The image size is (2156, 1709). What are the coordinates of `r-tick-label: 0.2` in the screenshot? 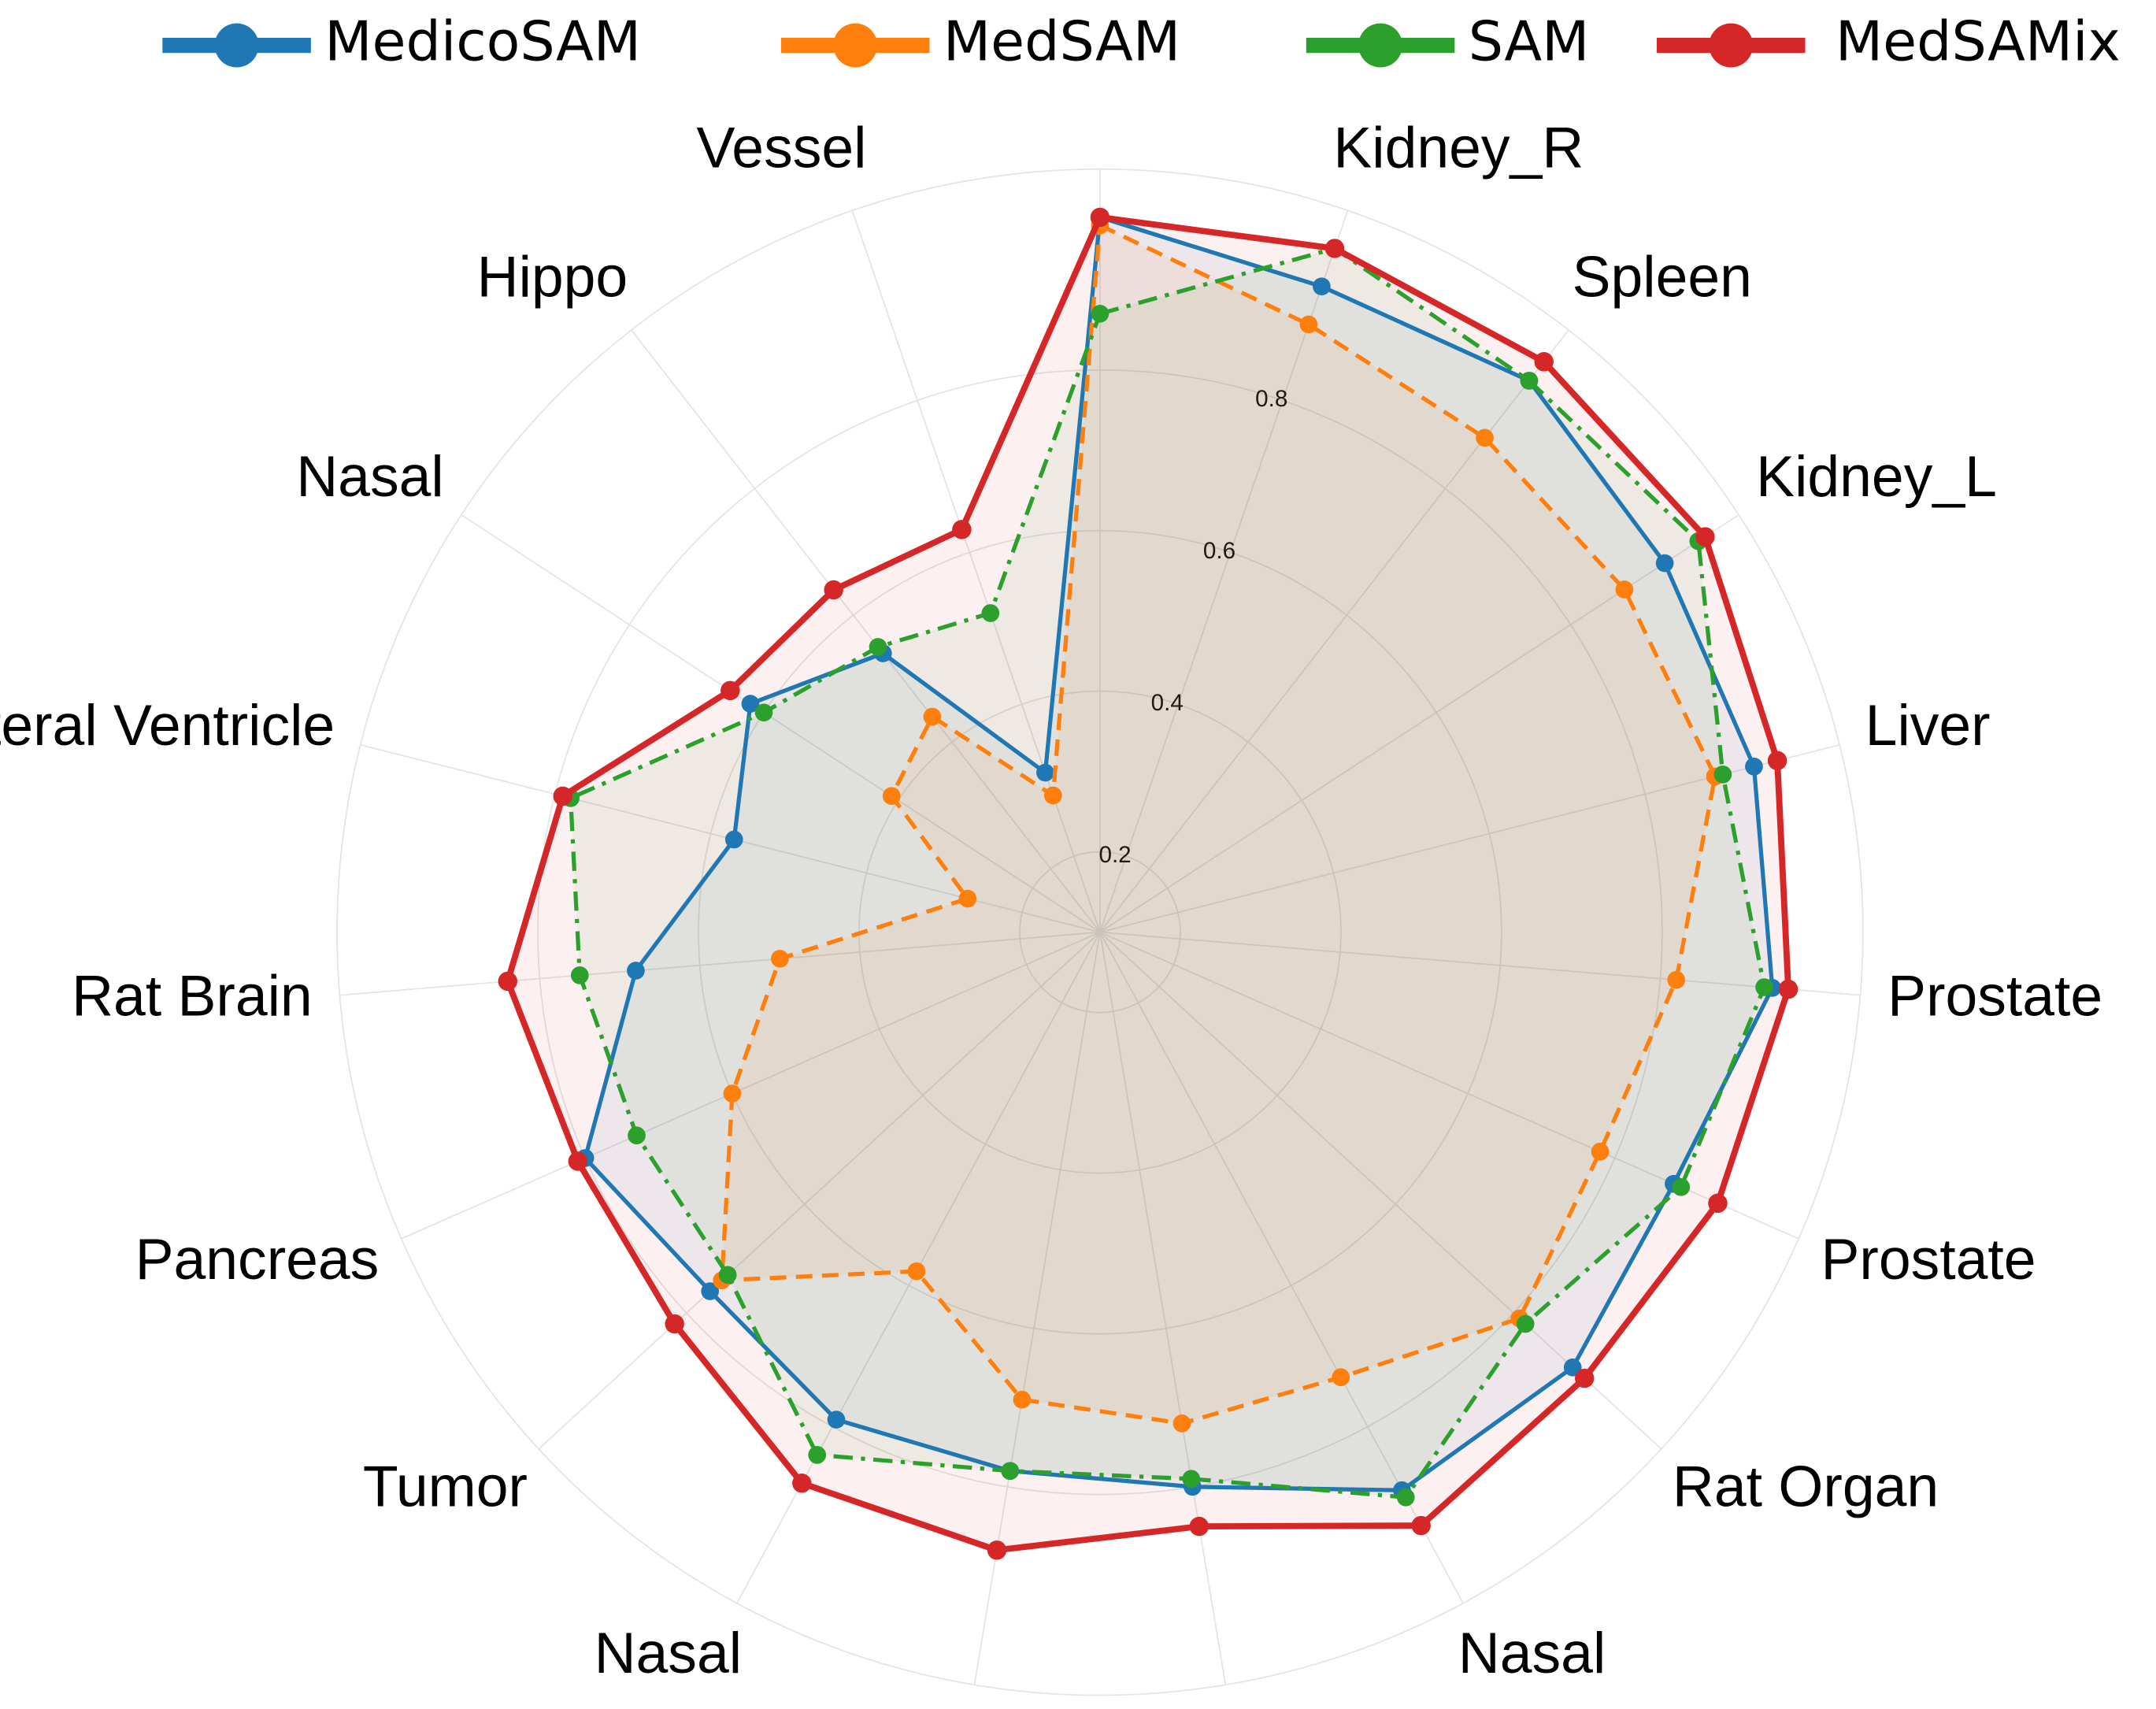 It's located at (1114, 855).